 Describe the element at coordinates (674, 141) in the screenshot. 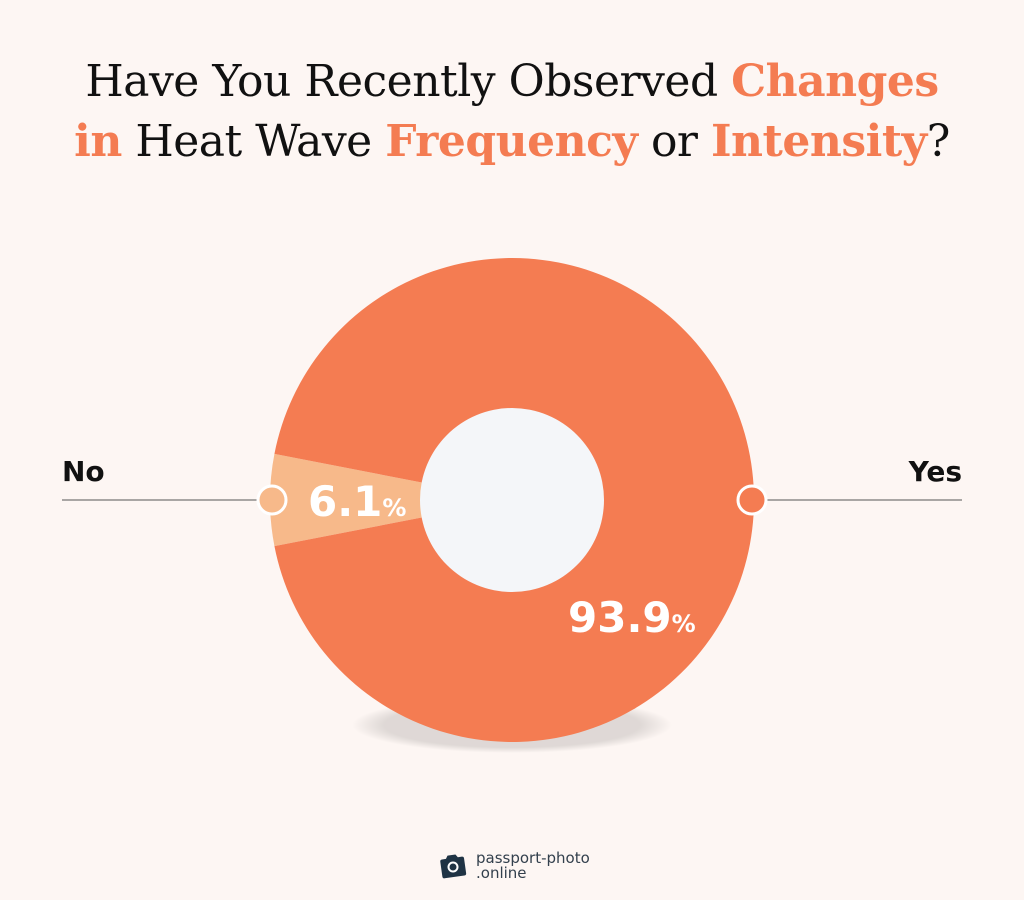

I see `title-part: or` at that location.